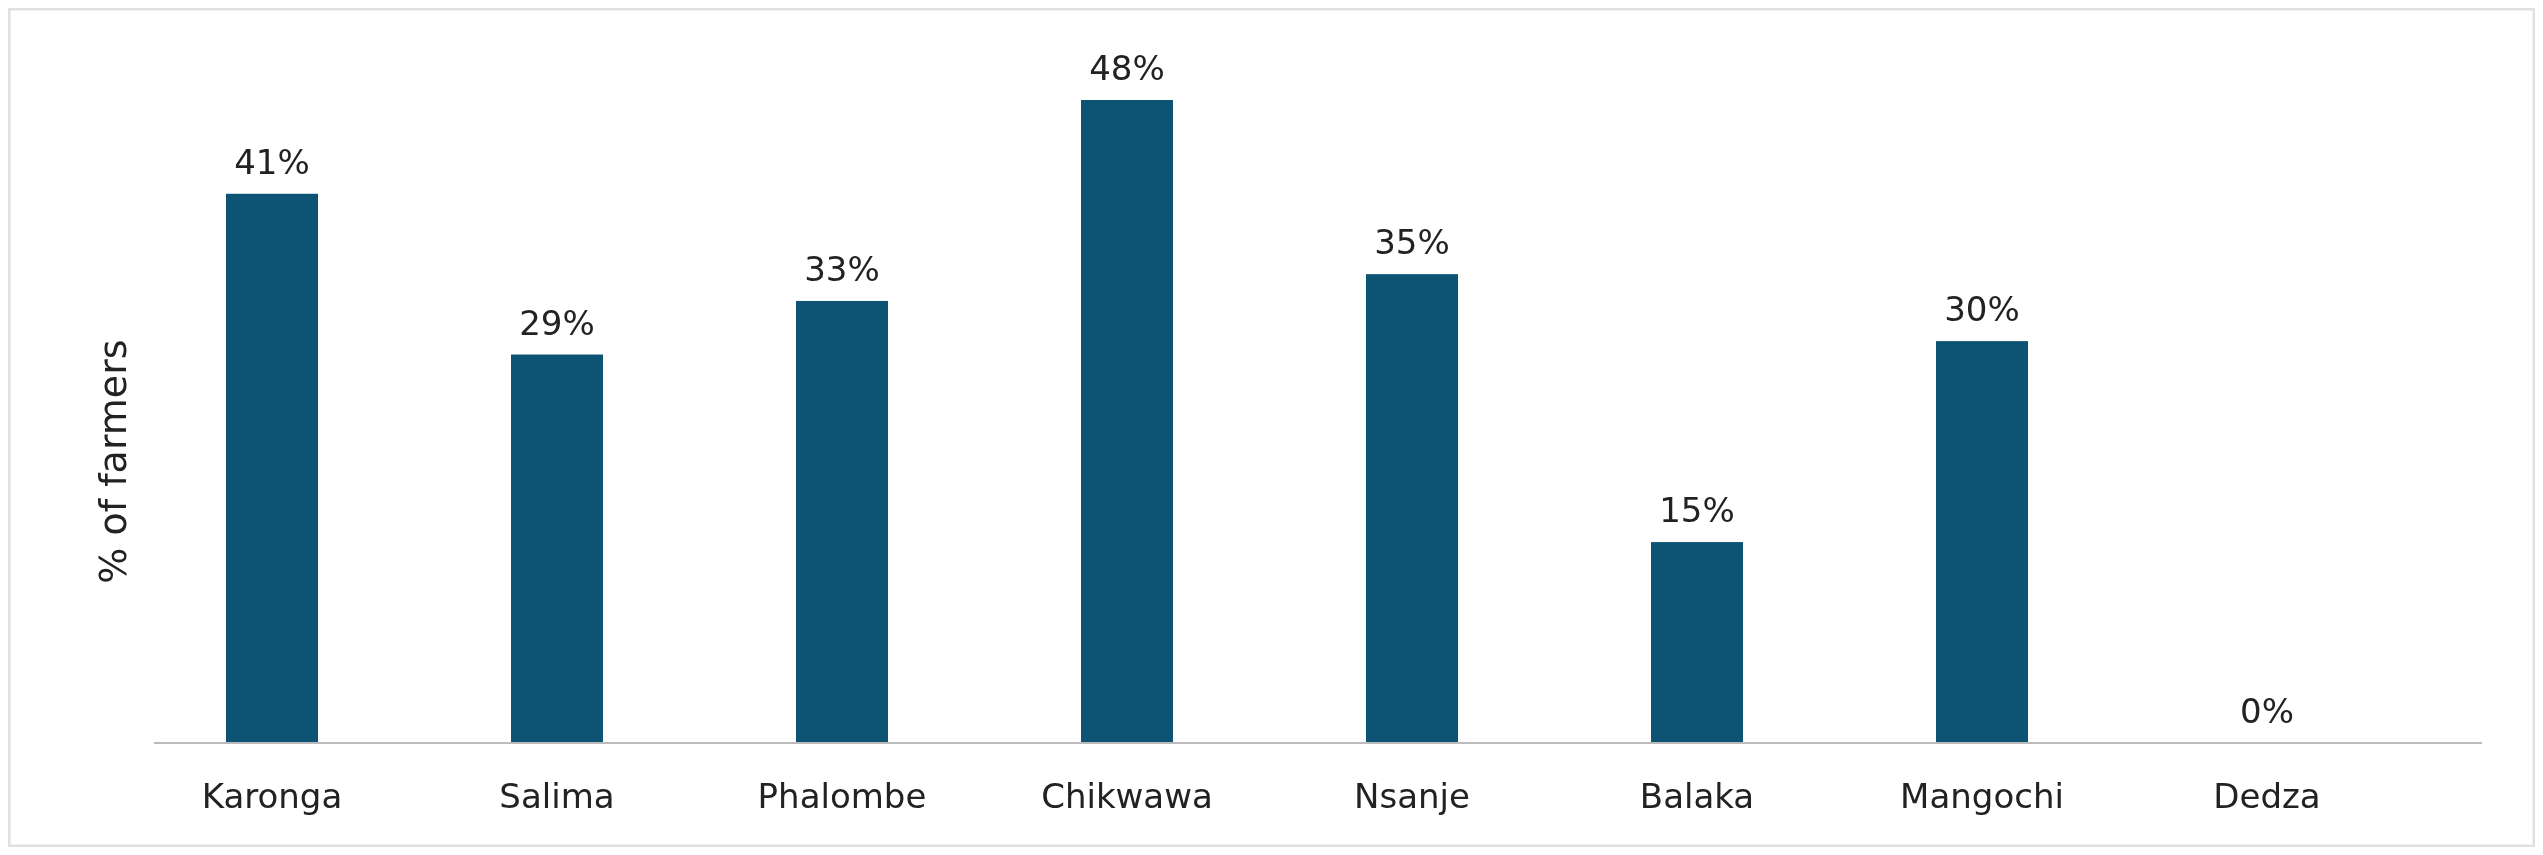 This screenshot has height=855, width=2543. What do you see at coordinates (1982, 309) in the screenshot?
I see `data-label: 30%` at bounding box center [1982, 309].